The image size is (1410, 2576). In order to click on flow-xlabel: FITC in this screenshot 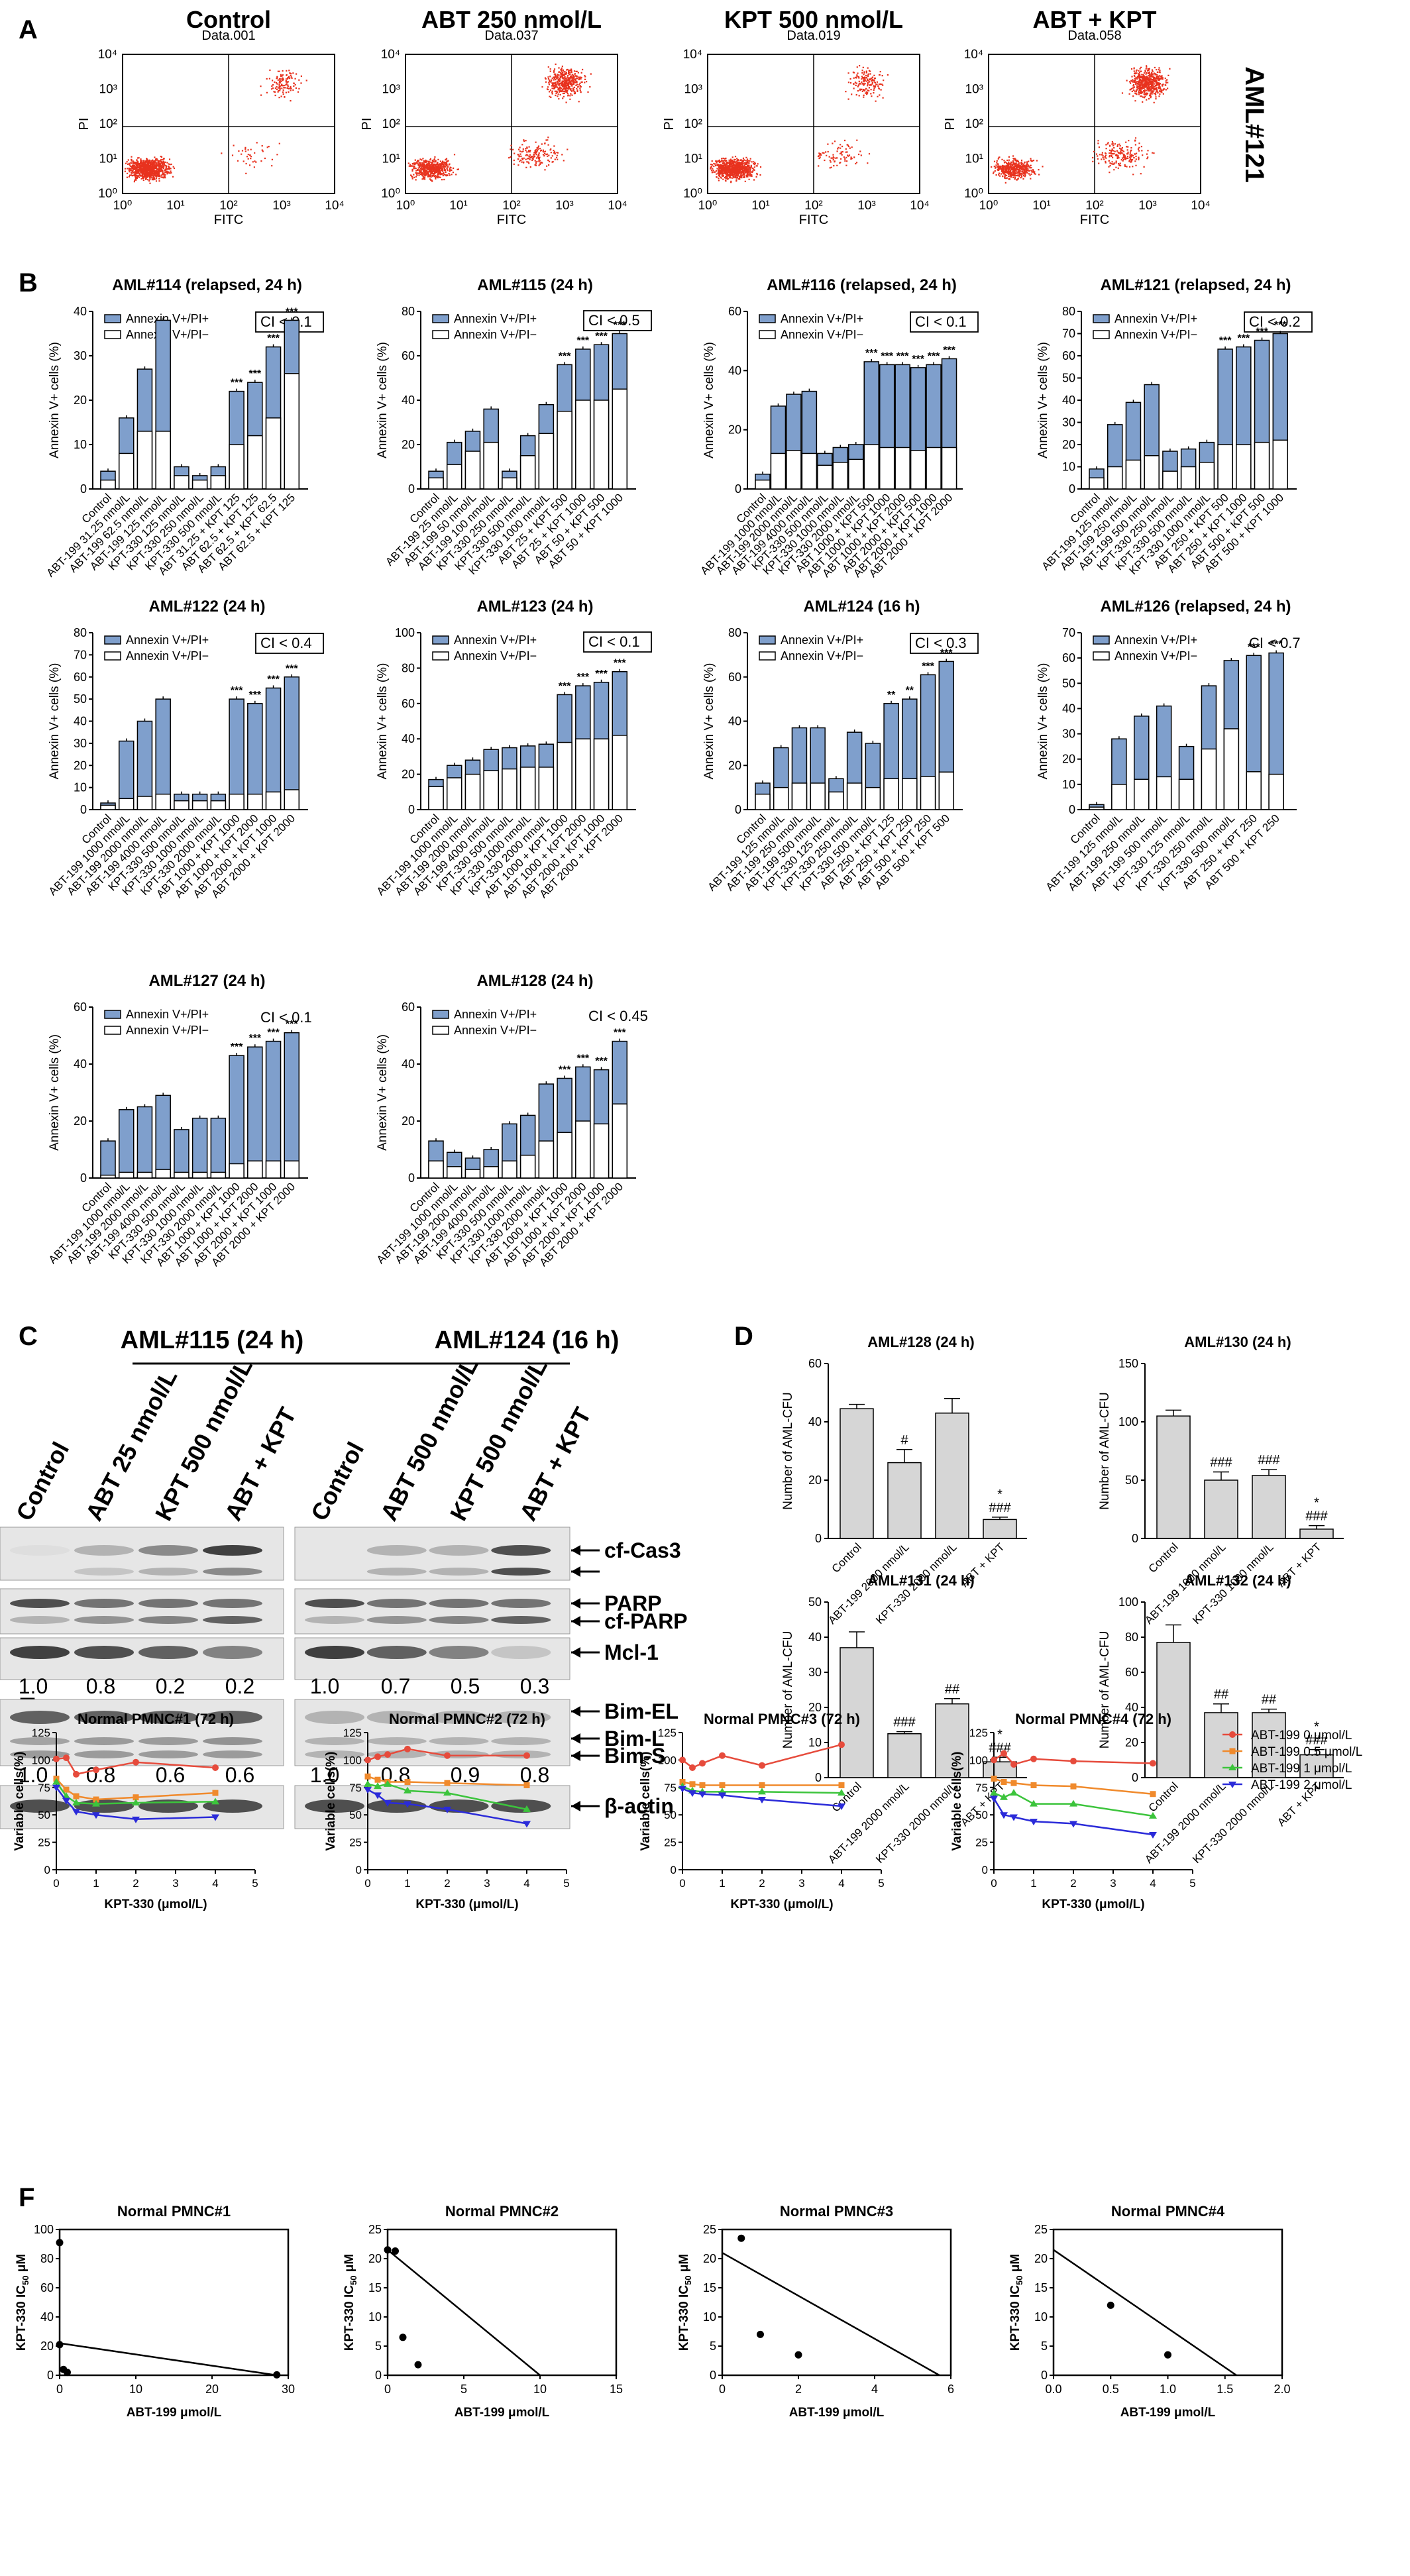, I will do `click(813, 220)`.